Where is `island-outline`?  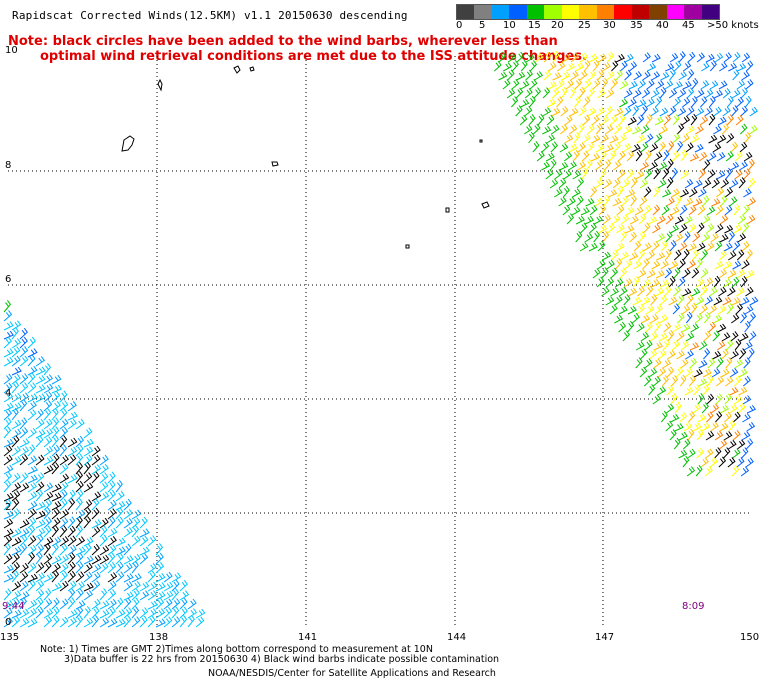 island-outline is located at coordinates (237, 69).